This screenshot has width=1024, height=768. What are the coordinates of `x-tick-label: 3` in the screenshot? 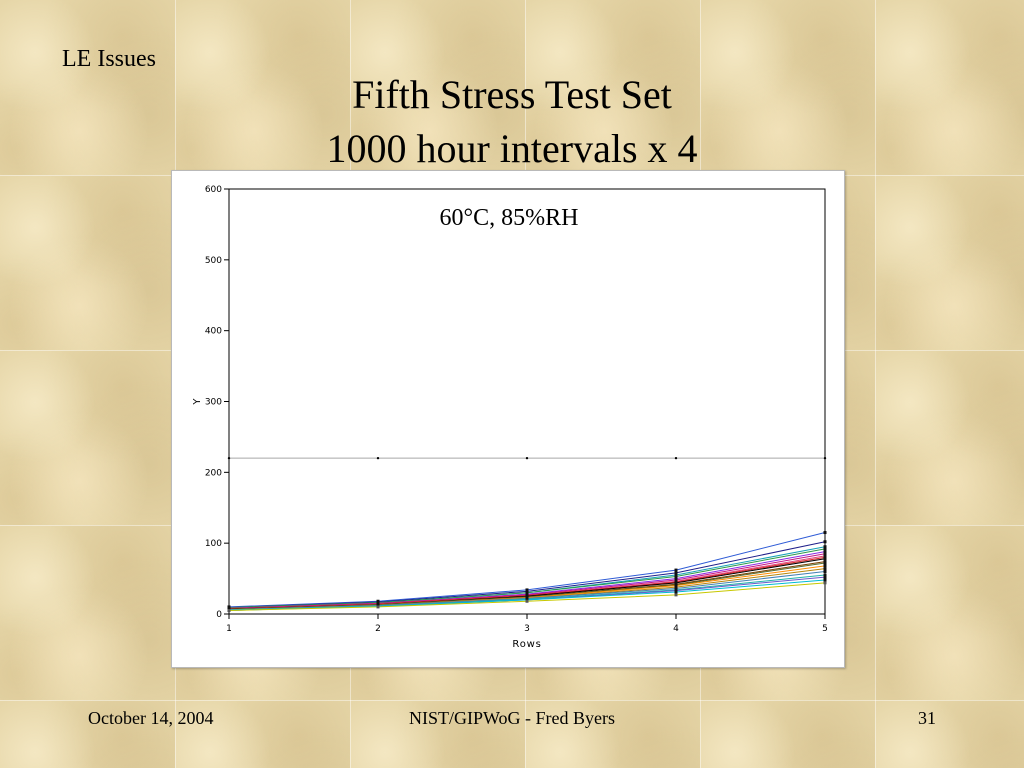 It's located at (527, 629).